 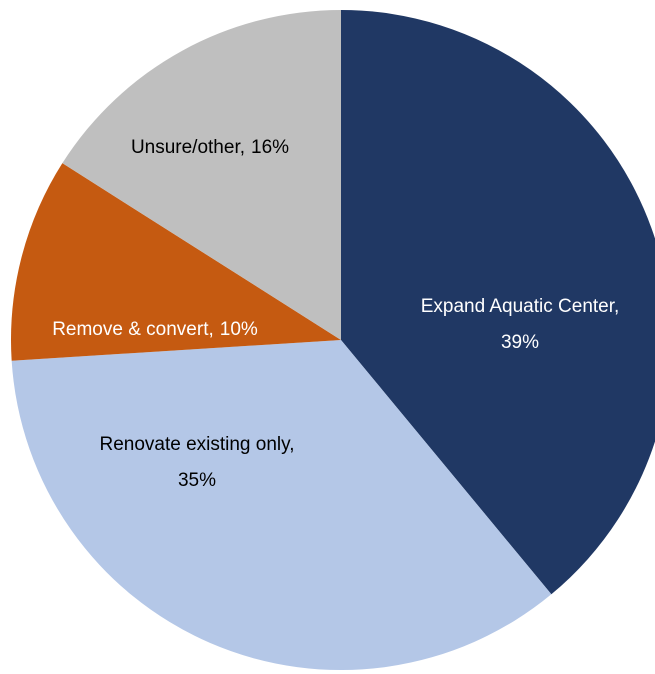 What do you see at coordinates (270, 147) in the screenshot?
I see `slice-value-label: 16%` at bounding box center [270, 147].